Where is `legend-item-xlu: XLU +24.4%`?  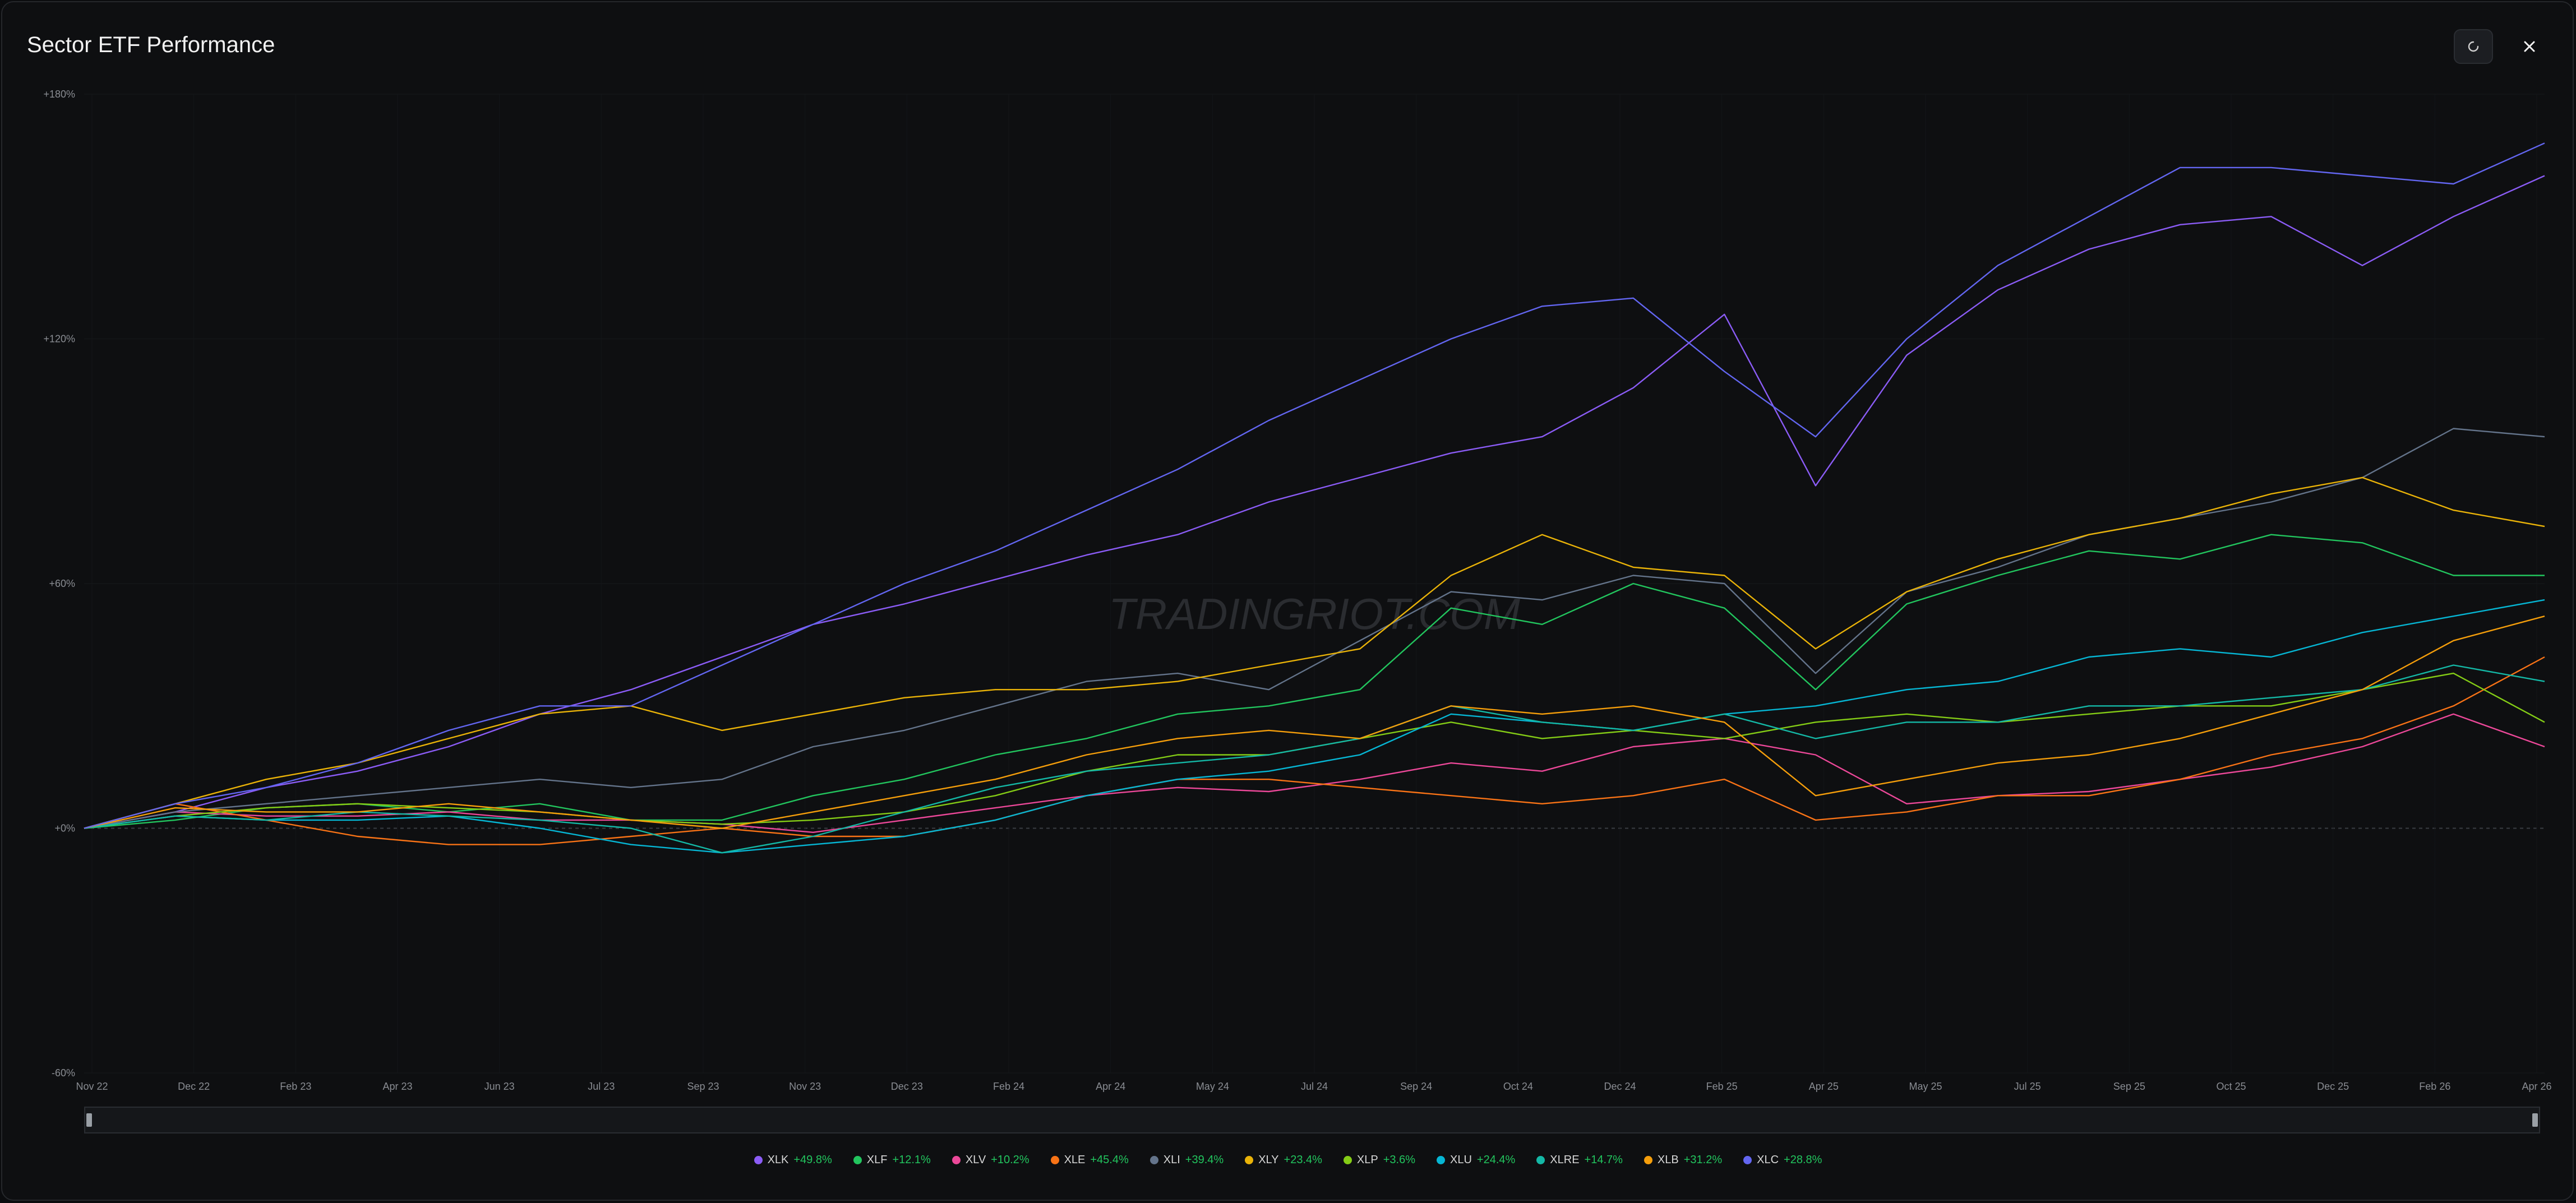 legend-item-xlu: XLU +24.4% is located at coordinates (1476, 1160).